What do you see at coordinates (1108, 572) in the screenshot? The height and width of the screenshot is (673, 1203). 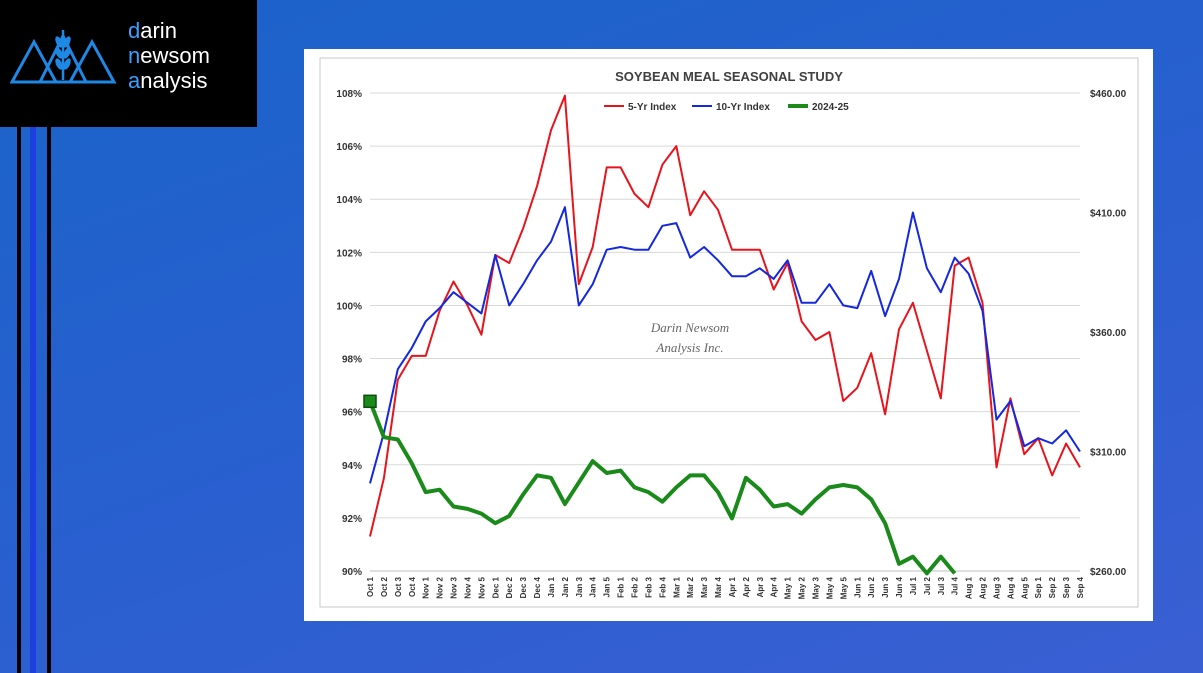 I see `y-right-tick-label: $260.00` at bounding box center [1108, 572].